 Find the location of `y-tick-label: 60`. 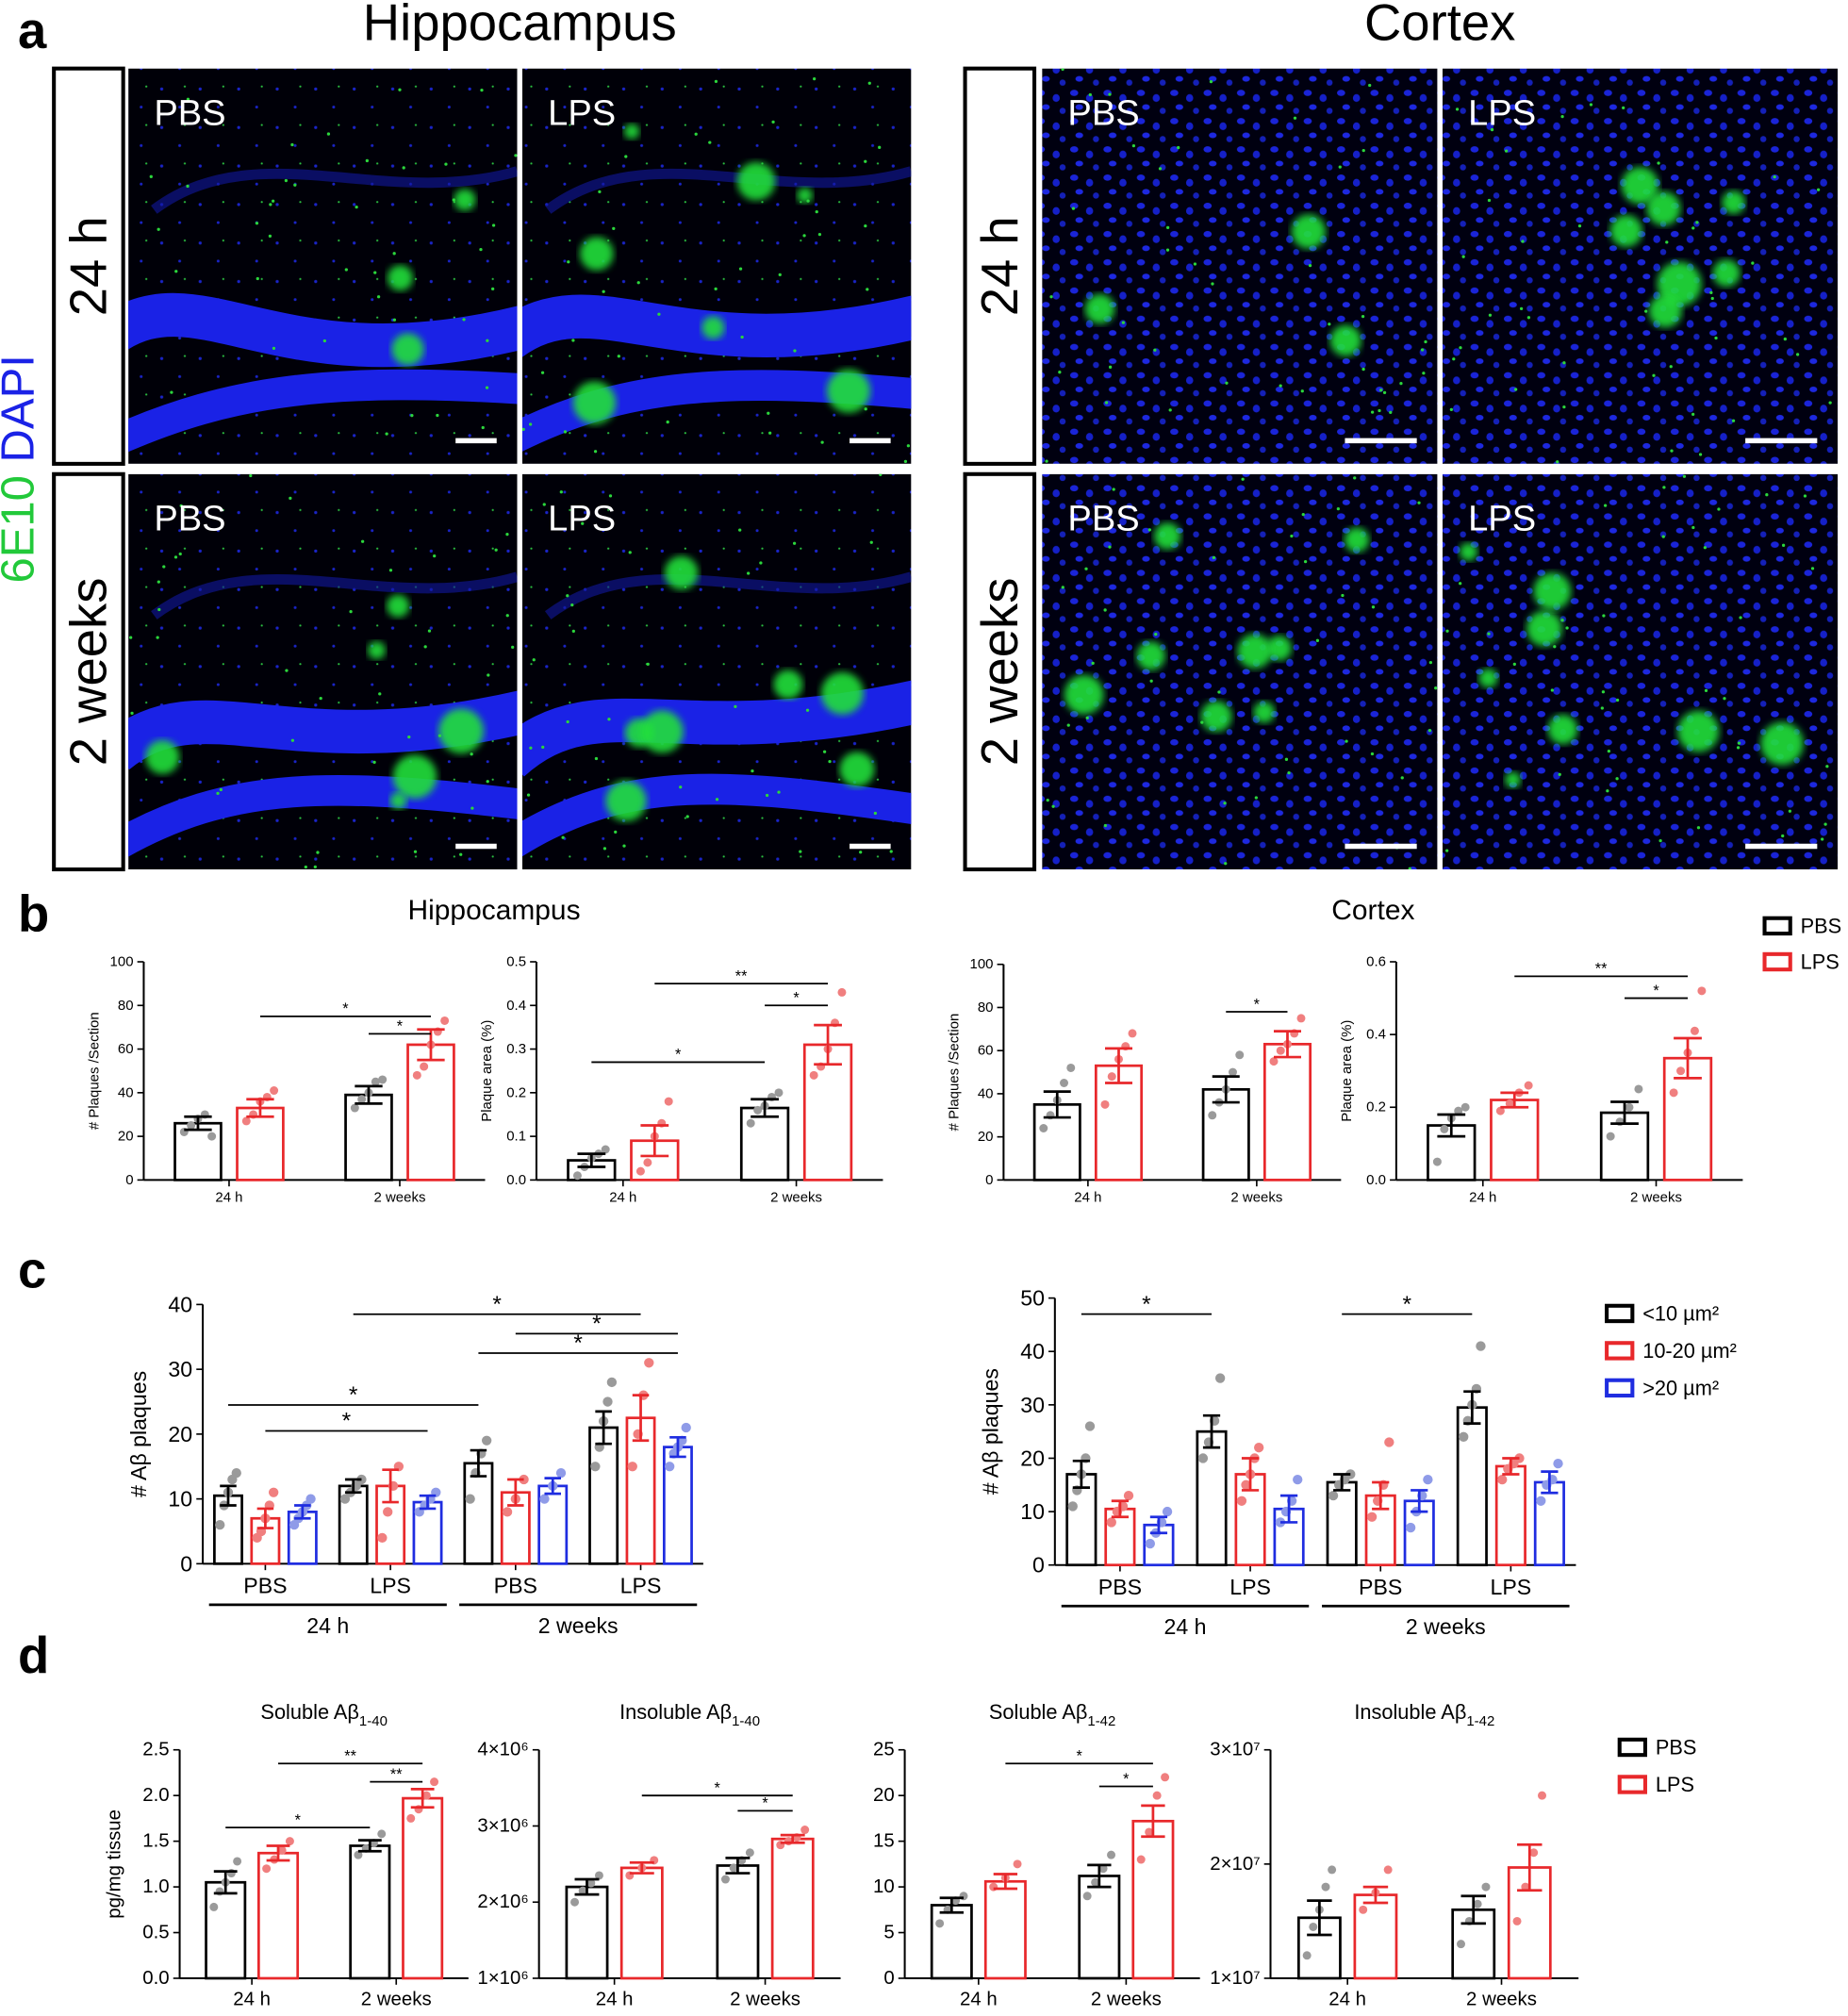

y-tick-label: 60 is located at coordinates (126, 1049).